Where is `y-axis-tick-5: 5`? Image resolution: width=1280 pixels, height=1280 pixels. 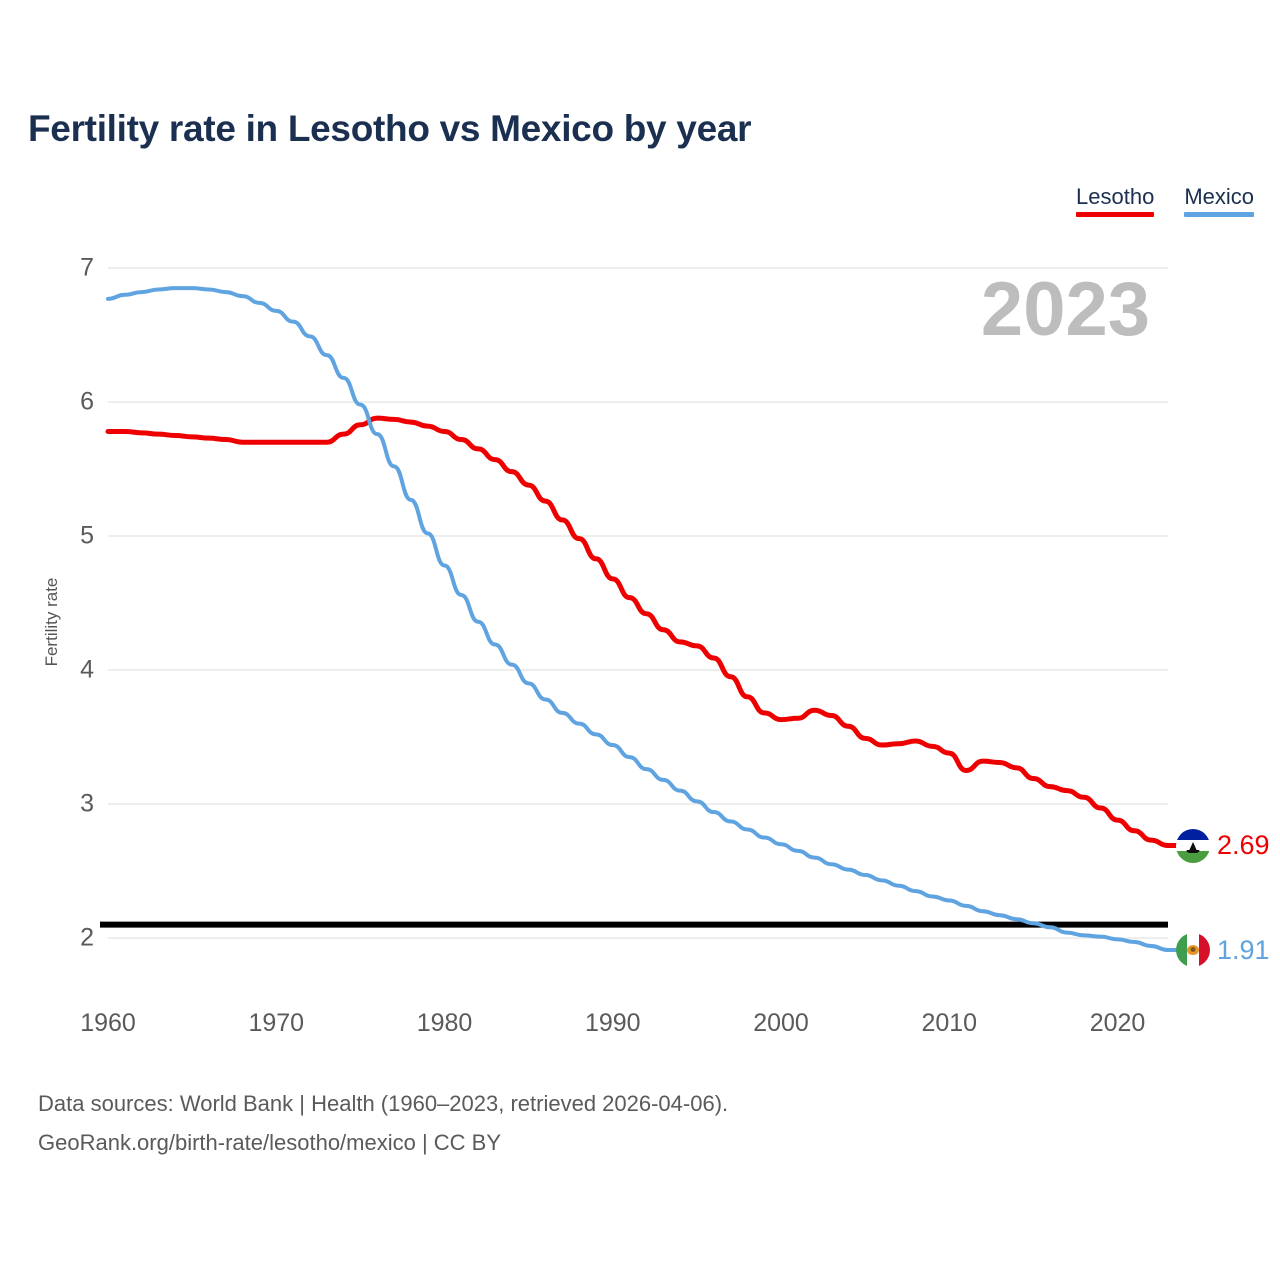 y-axis-tick-5: 5 is located at coordinates (87, 535).